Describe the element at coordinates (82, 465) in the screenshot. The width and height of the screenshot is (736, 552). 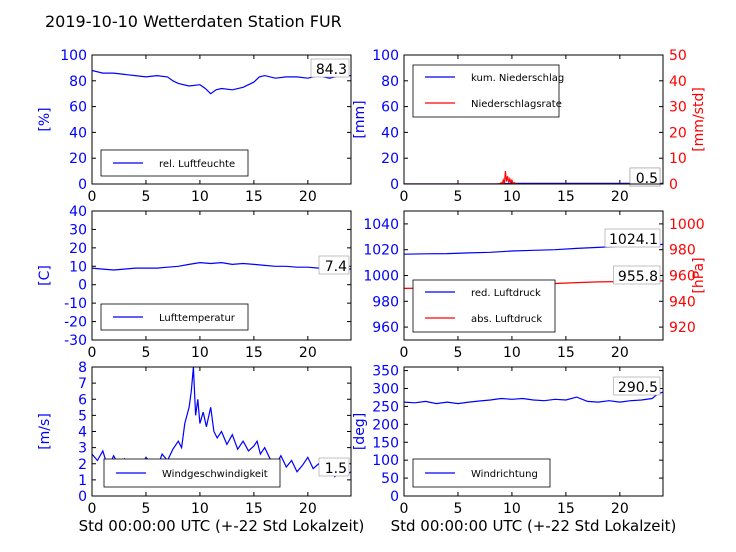
I see `y-tick-label: 2` at that location.